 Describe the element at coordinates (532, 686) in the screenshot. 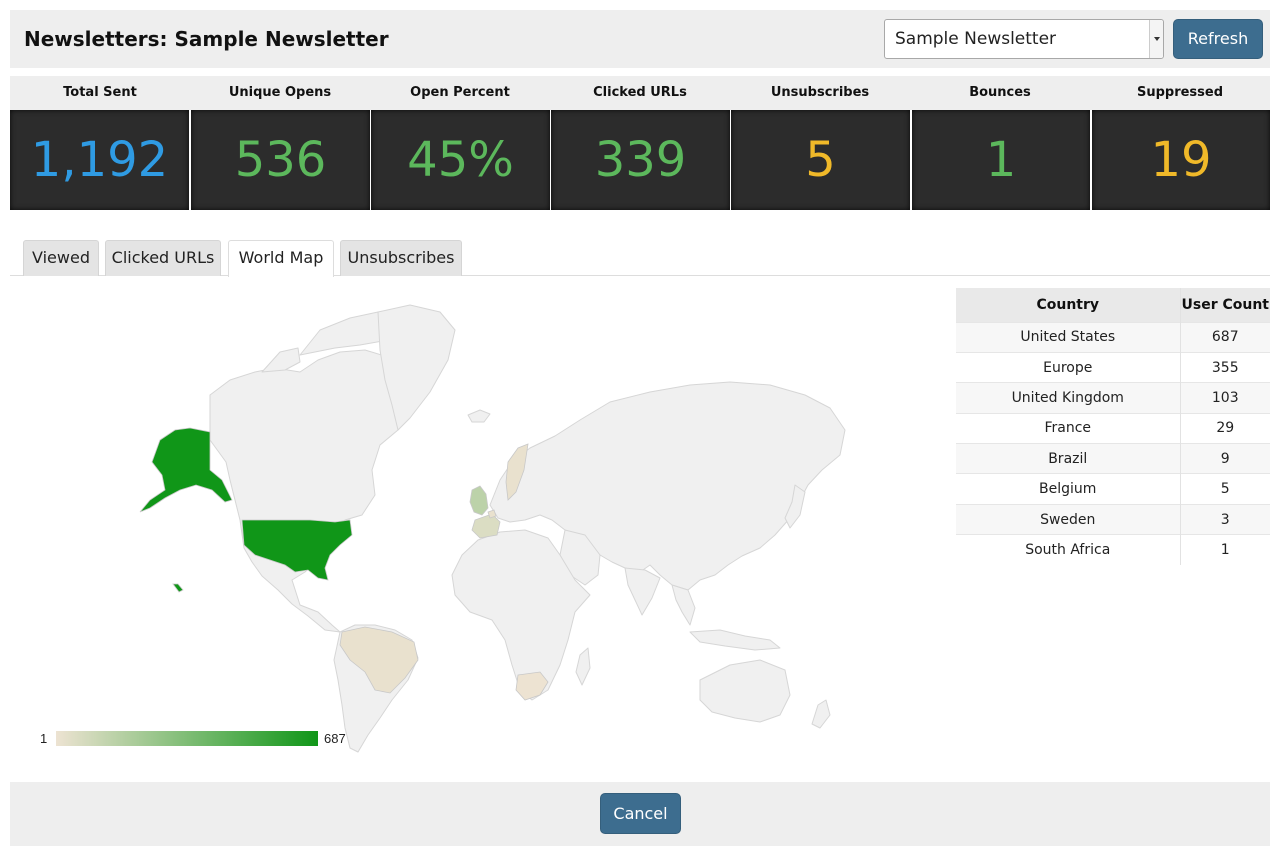

I see `south-africa-shape` at that location.